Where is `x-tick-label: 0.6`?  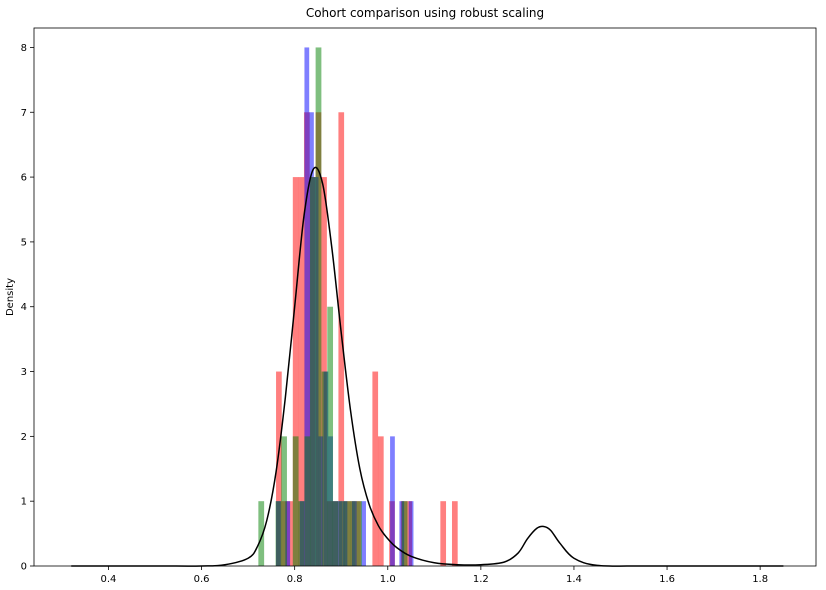 x-tick-label: 0.6 is located at coordinates (202, 579).